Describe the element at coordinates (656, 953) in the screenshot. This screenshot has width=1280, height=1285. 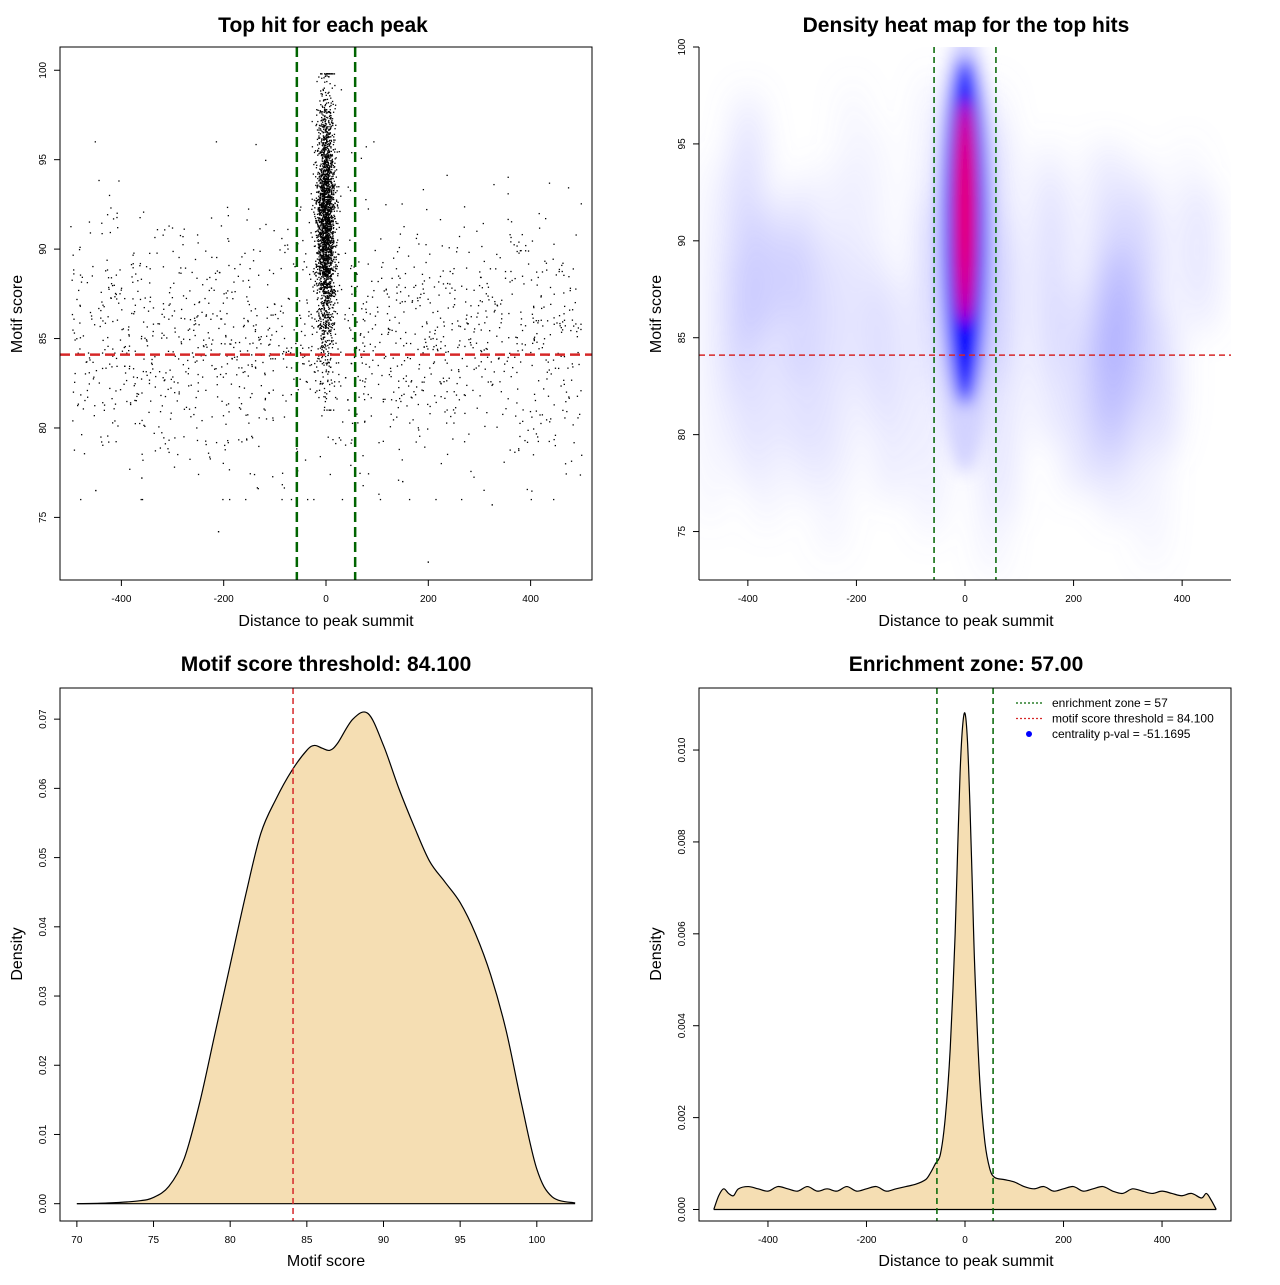
I see `distance-density-y-label: Density` at that location.